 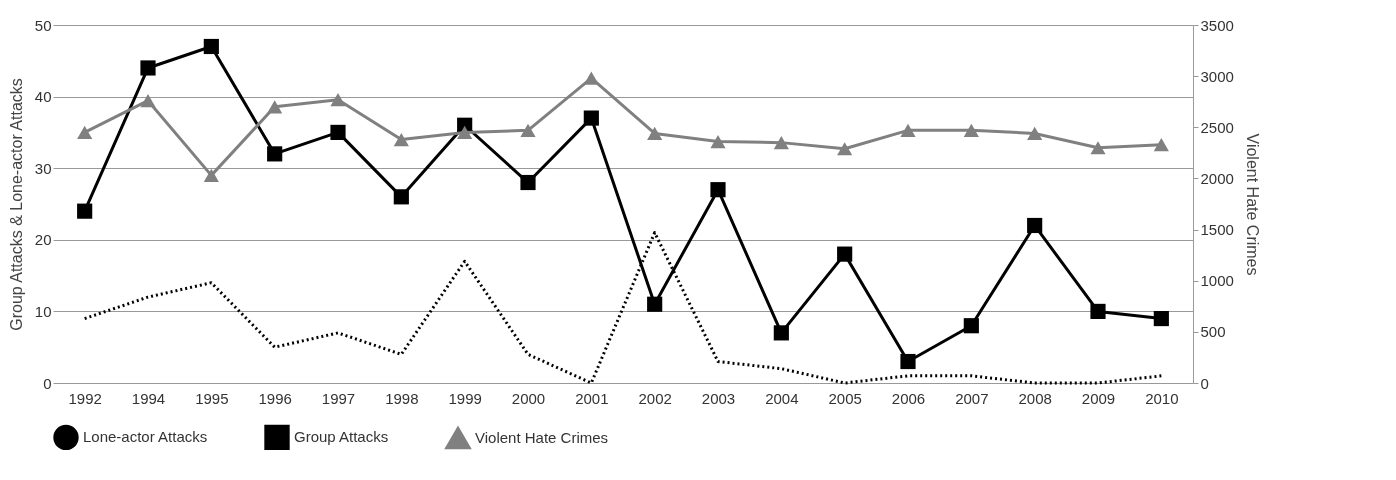 I want to click on x-tick-label: 1997, so click(x=338, y=398).